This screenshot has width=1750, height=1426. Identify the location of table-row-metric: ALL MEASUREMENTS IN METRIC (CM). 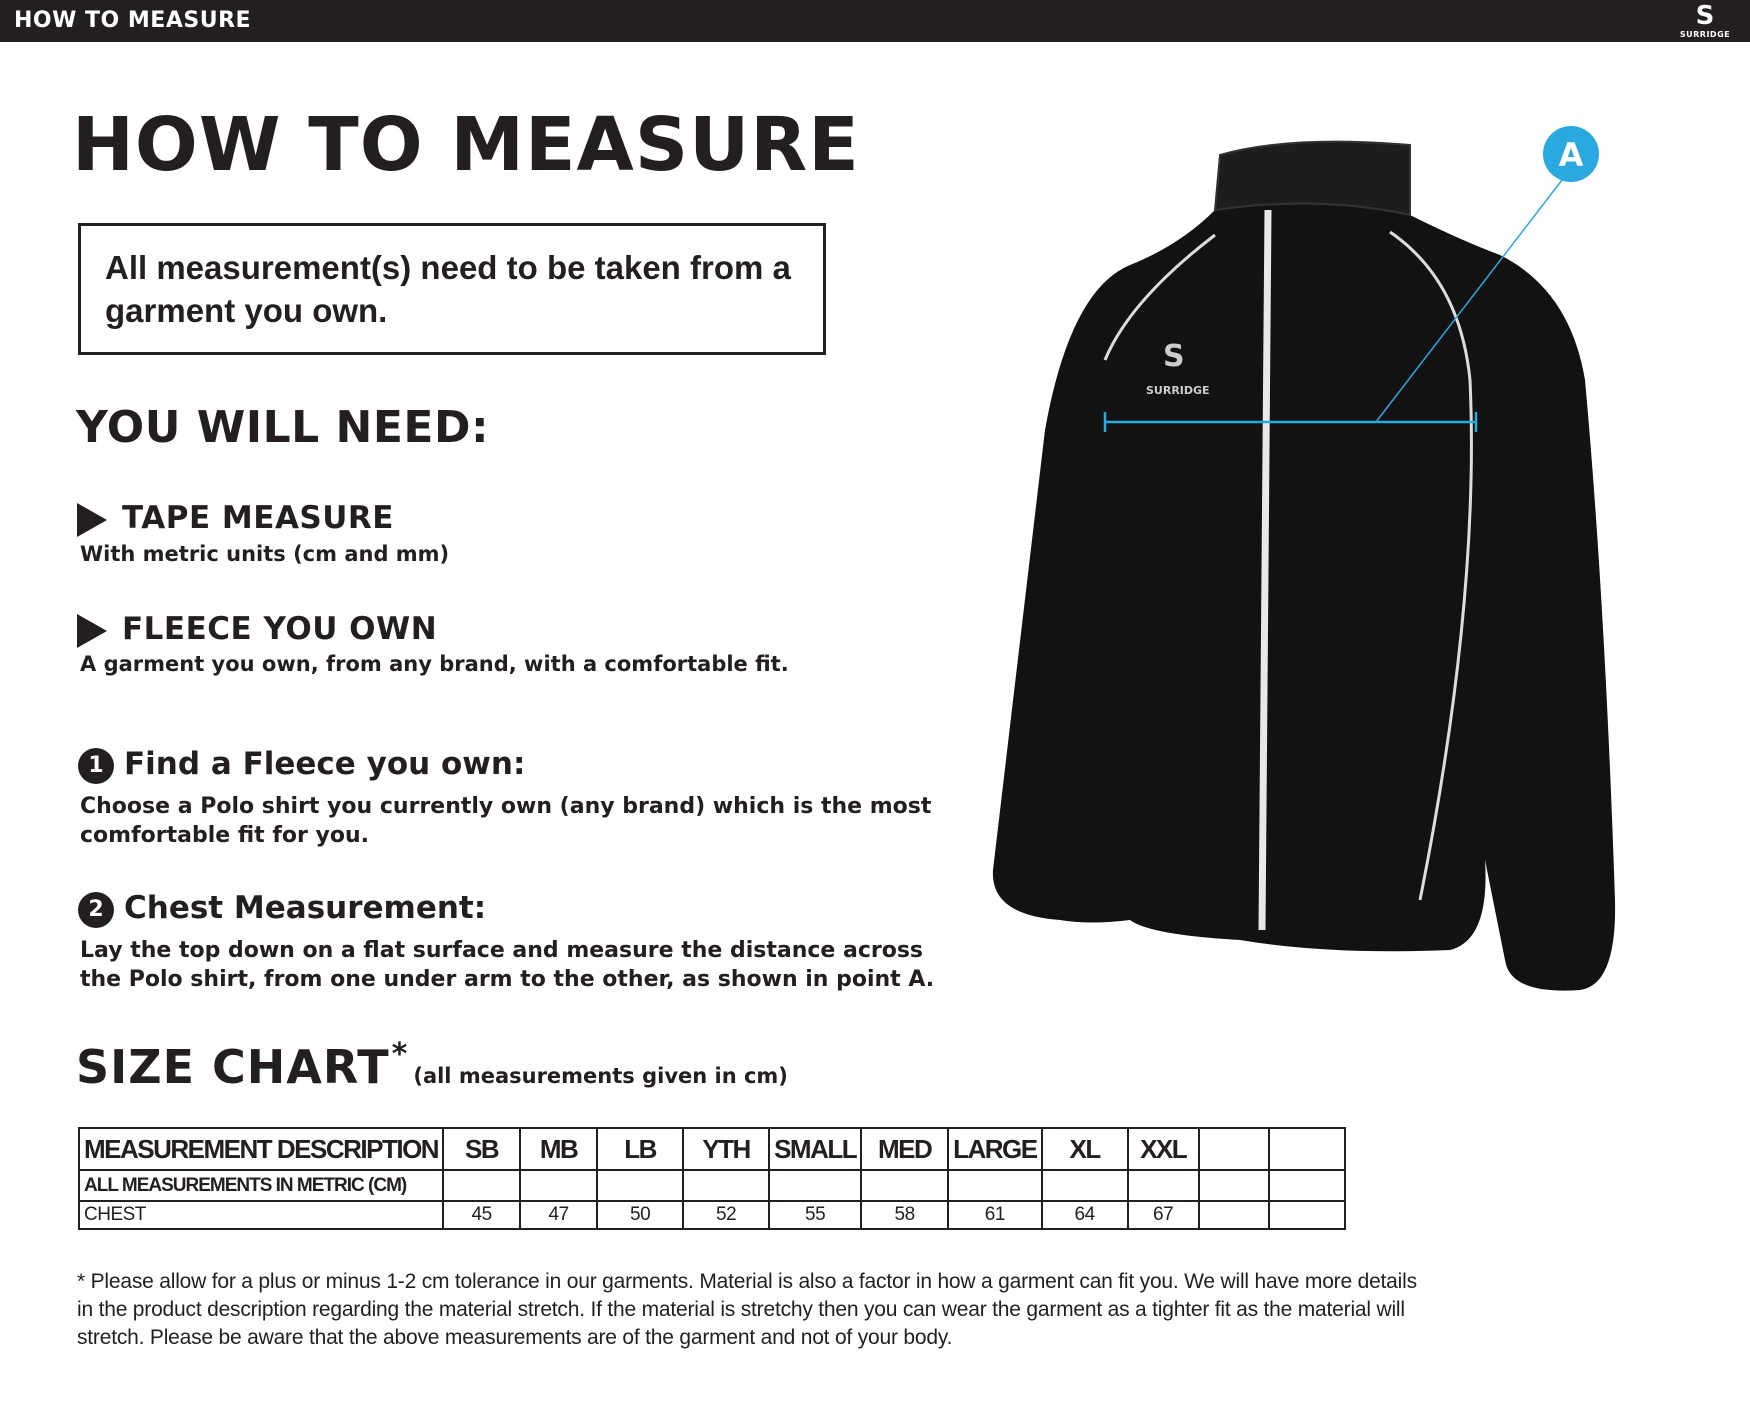
(711, 1185).